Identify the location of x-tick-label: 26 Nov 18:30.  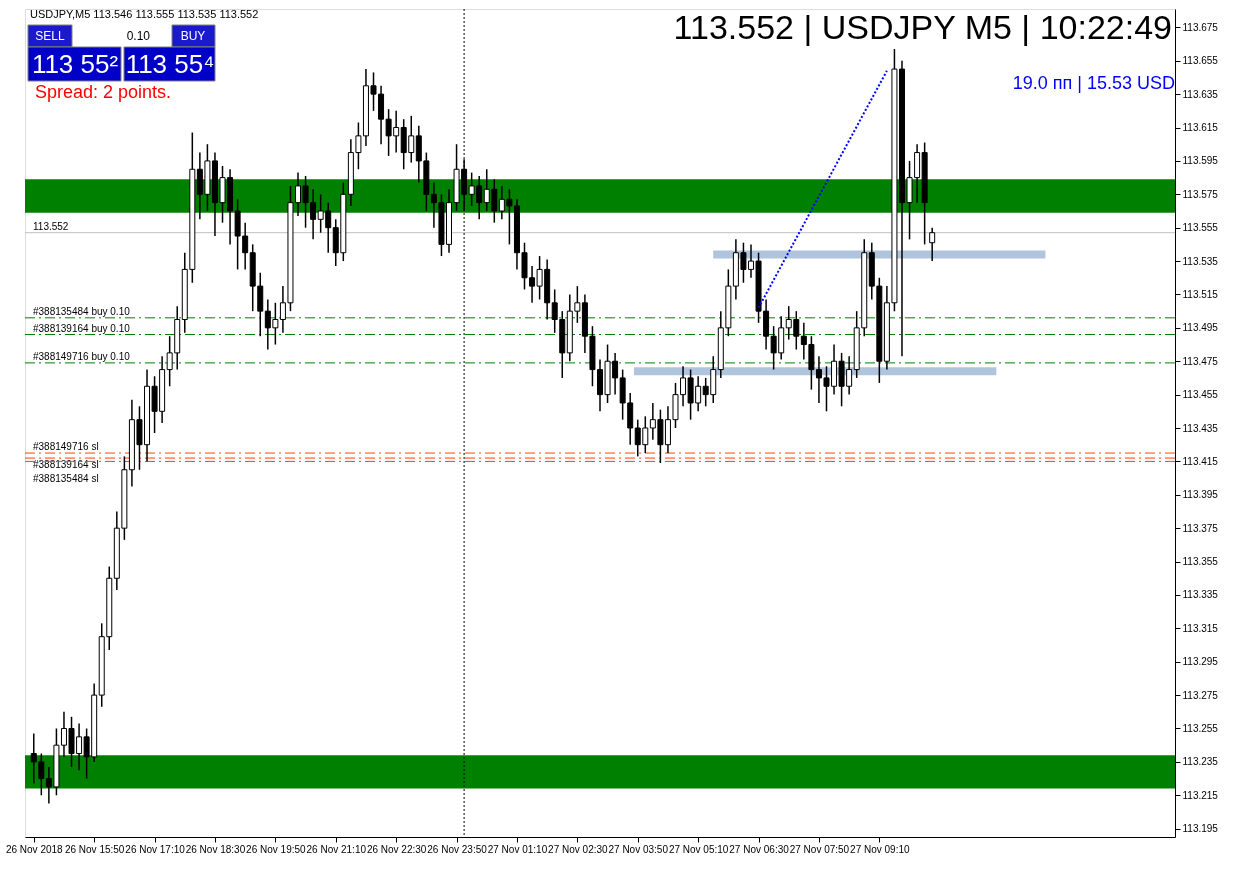
(215, 849).